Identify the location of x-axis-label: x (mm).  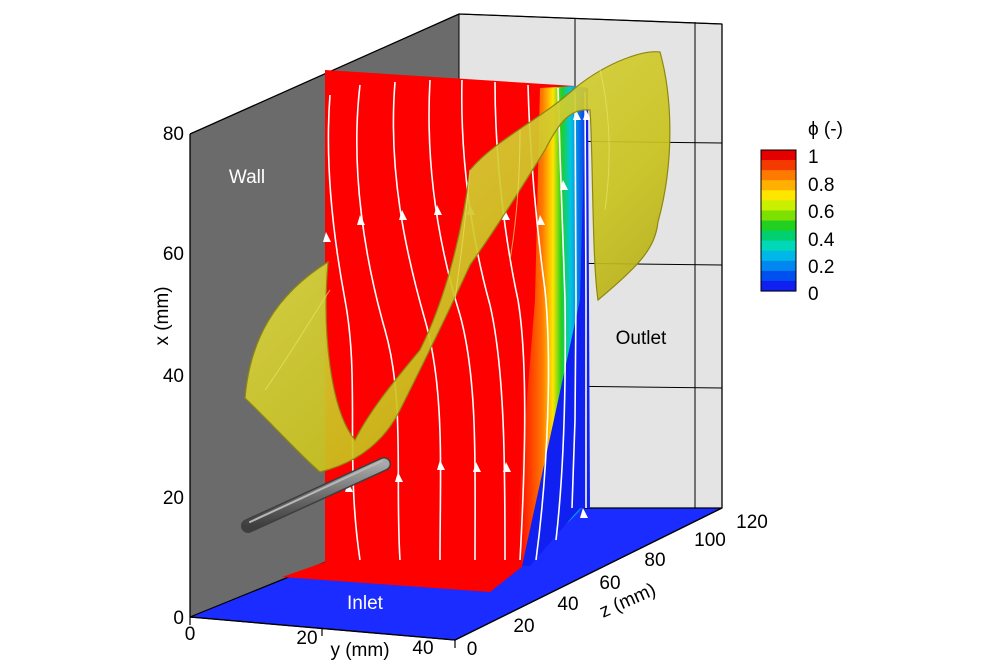
(162, 315).